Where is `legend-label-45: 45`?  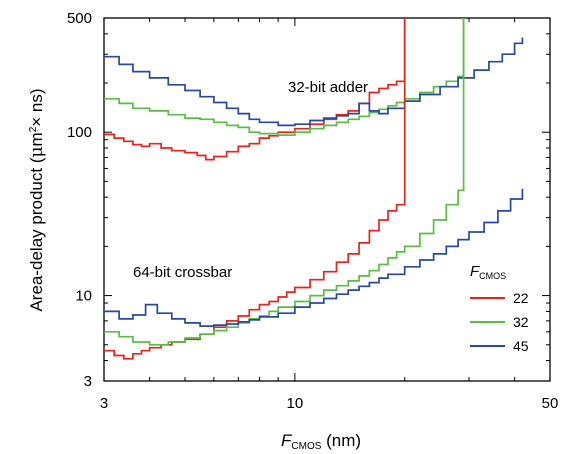
legend-label-45: 45 is located at coordinates (521, 346).